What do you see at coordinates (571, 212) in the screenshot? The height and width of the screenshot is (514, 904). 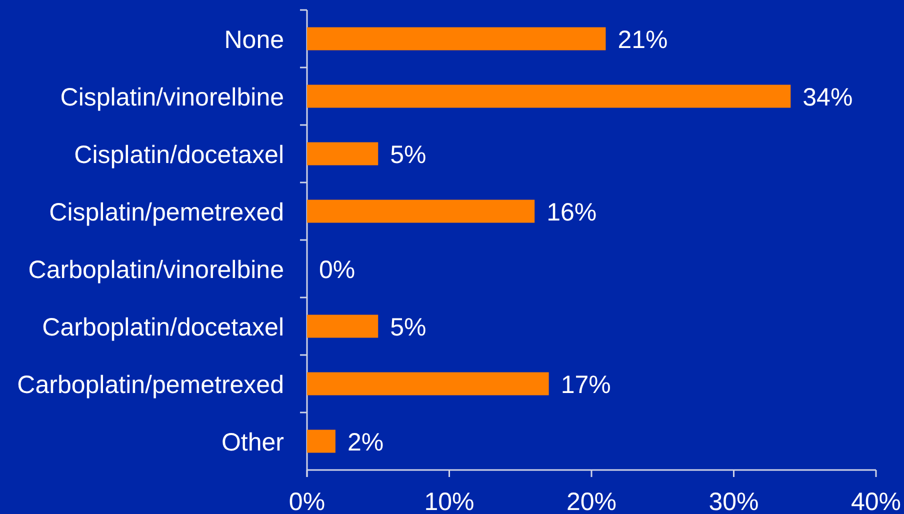 I see `data-label: 16%` at bounding box center [571, 212].